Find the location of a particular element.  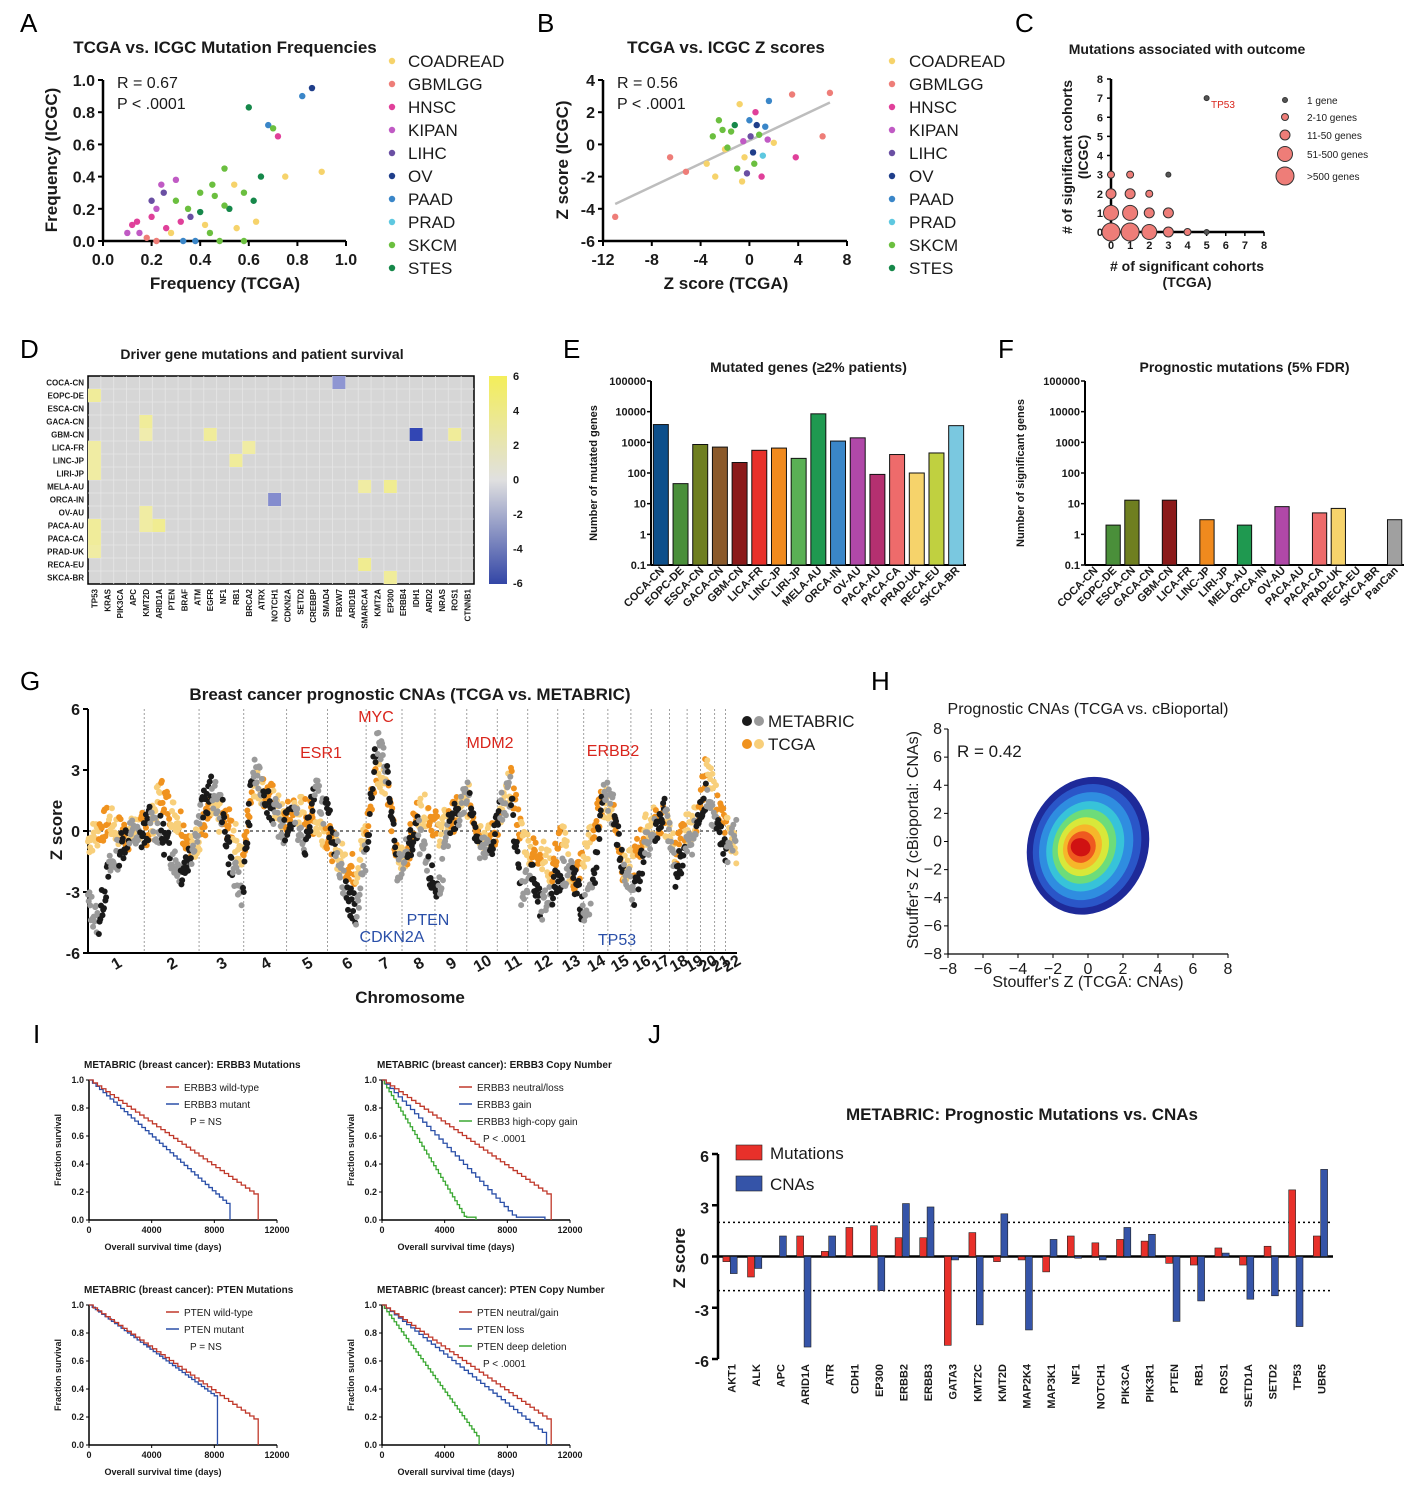

chart-j-y-tick: -6 is located at coordinates (702, 1362).